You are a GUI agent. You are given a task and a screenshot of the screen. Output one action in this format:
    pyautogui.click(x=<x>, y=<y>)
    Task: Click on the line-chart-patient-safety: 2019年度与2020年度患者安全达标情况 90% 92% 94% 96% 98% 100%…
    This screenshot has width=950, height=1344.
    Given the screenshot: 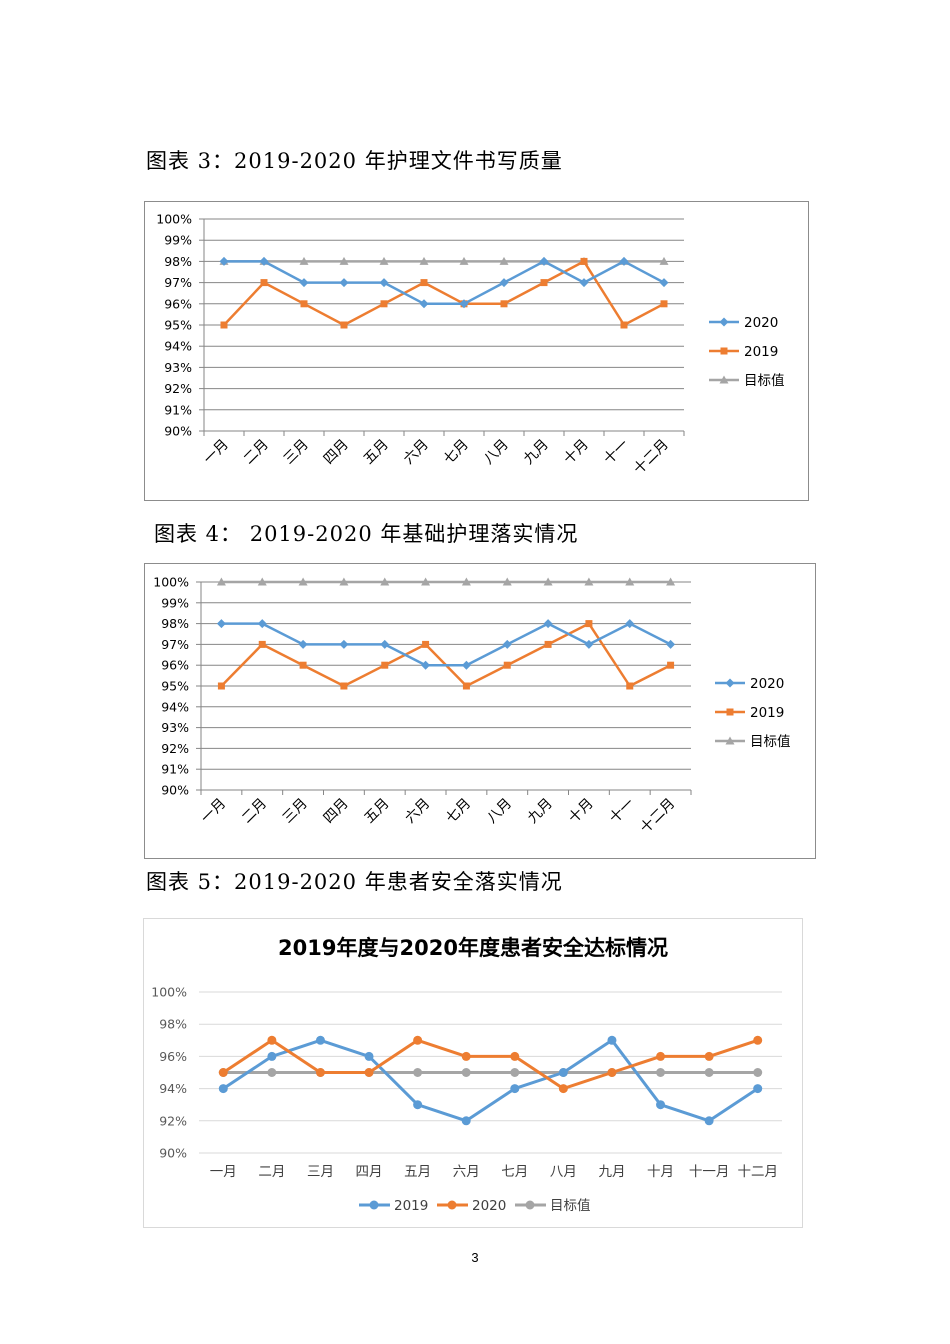 What is the action you would take?
    pyautogui.click(x=466, y=1075)
    